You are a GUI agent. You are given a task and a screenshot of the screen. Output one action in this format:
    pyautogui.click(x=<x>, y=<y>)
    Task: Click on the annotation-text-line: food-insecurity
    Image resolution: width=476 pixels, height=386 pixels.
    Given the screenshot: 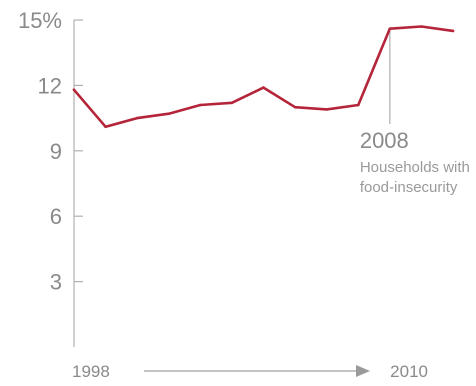 What is the action you would take?
    pyautogui.click(x=409, y=187)
    